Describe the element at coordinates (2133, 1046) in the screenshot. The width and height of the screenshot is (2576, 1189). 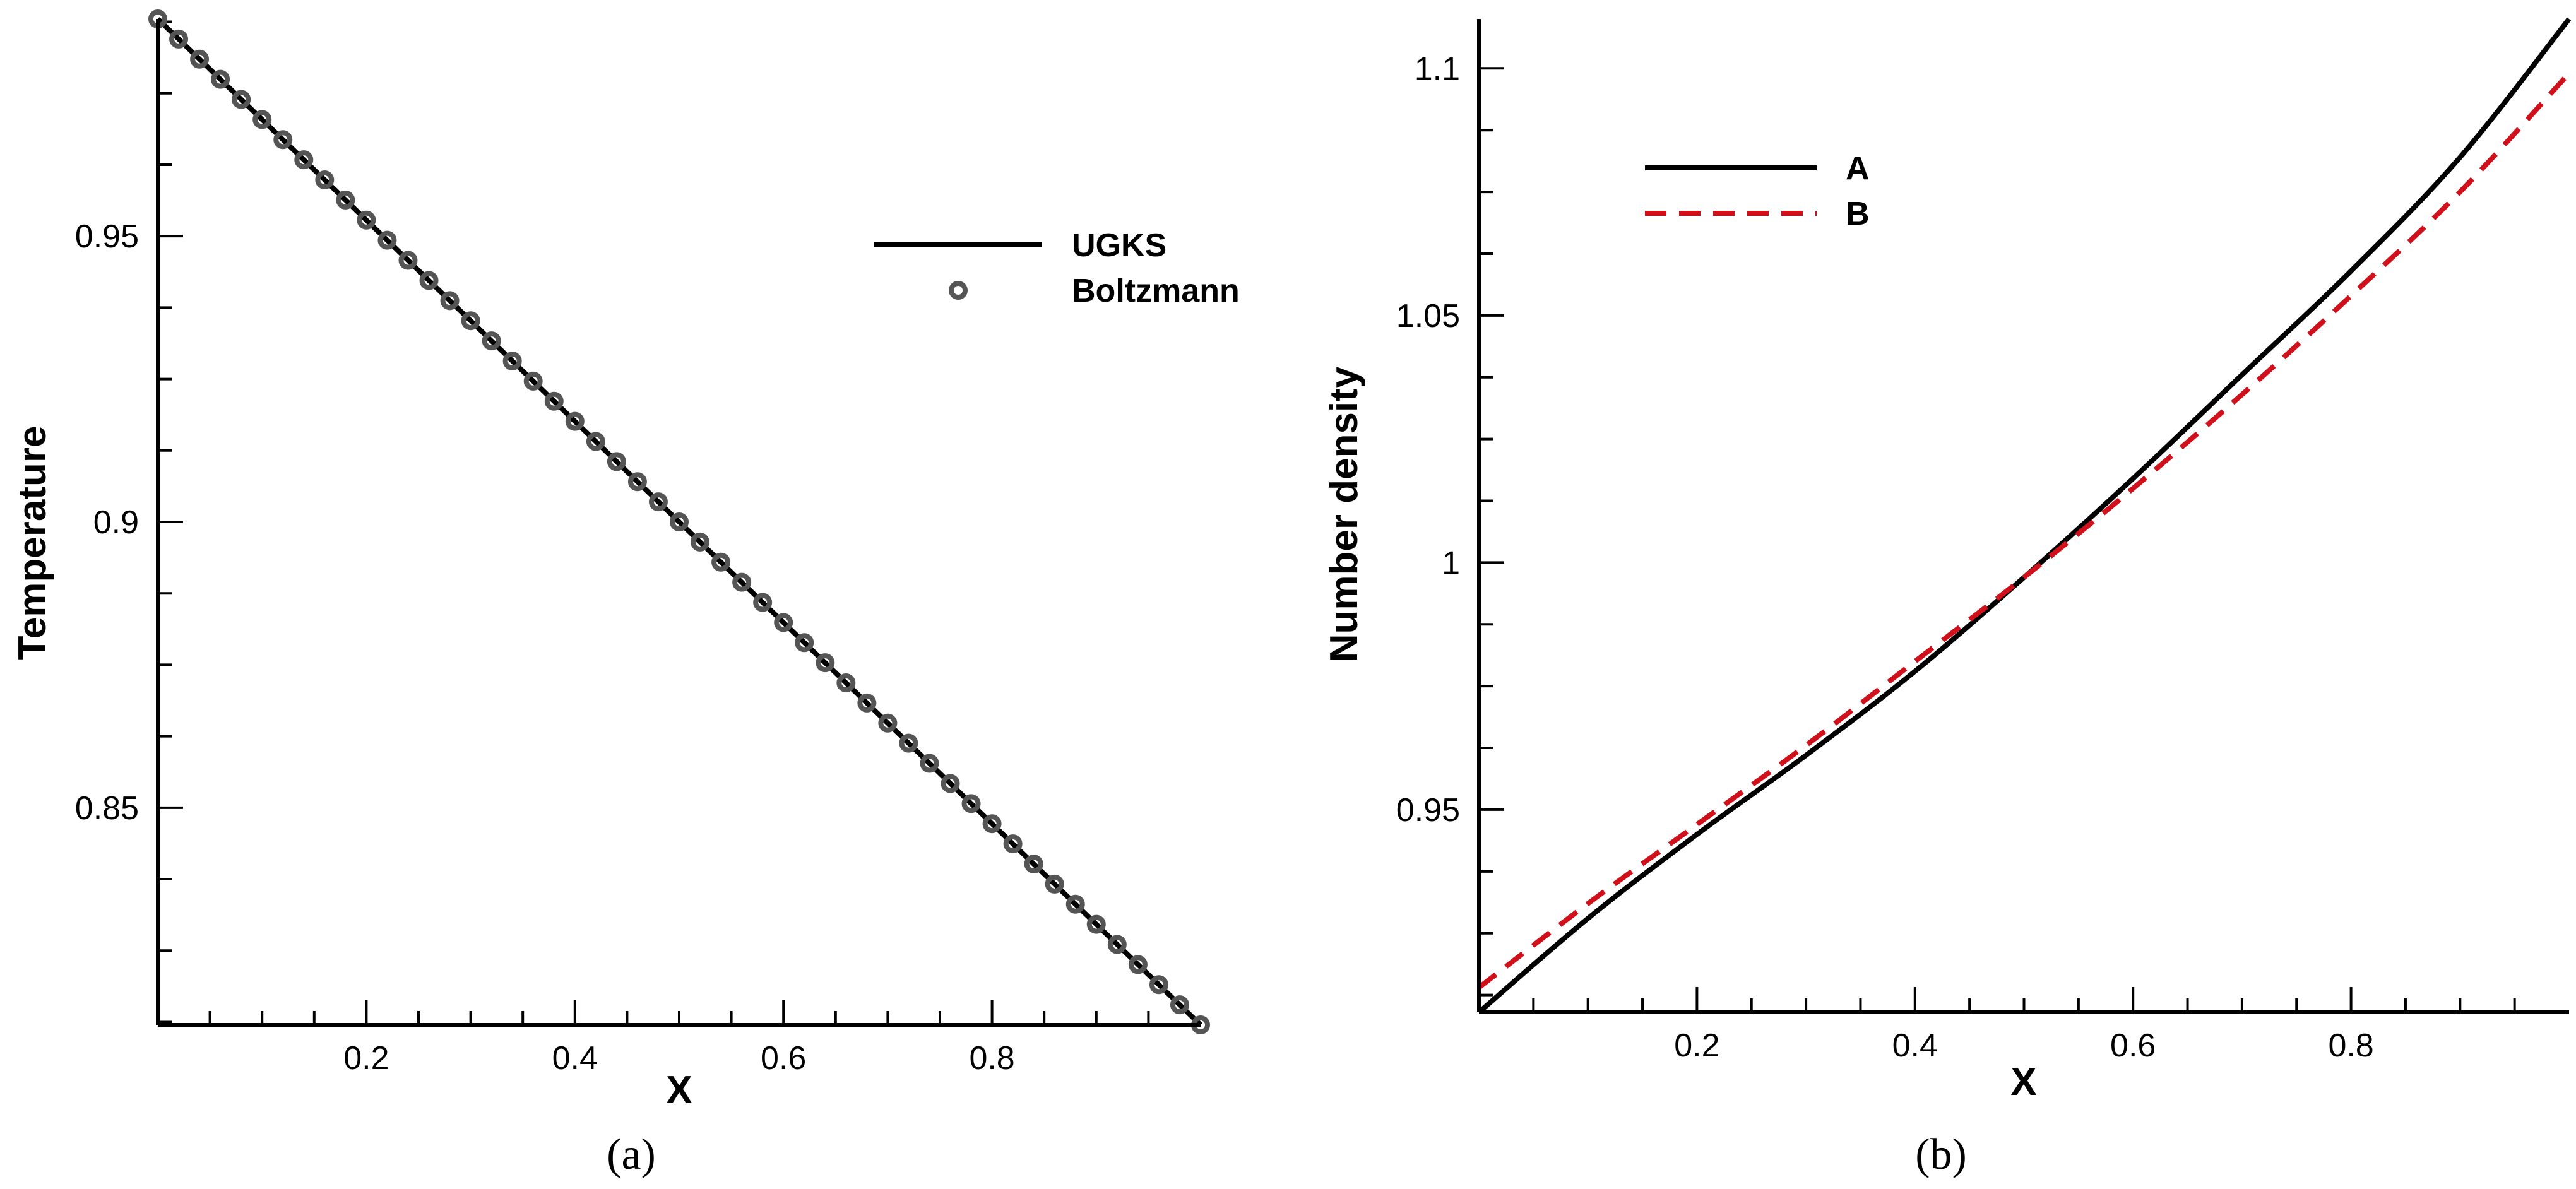
I see `b-x-tick-label: 0.6` at that location.